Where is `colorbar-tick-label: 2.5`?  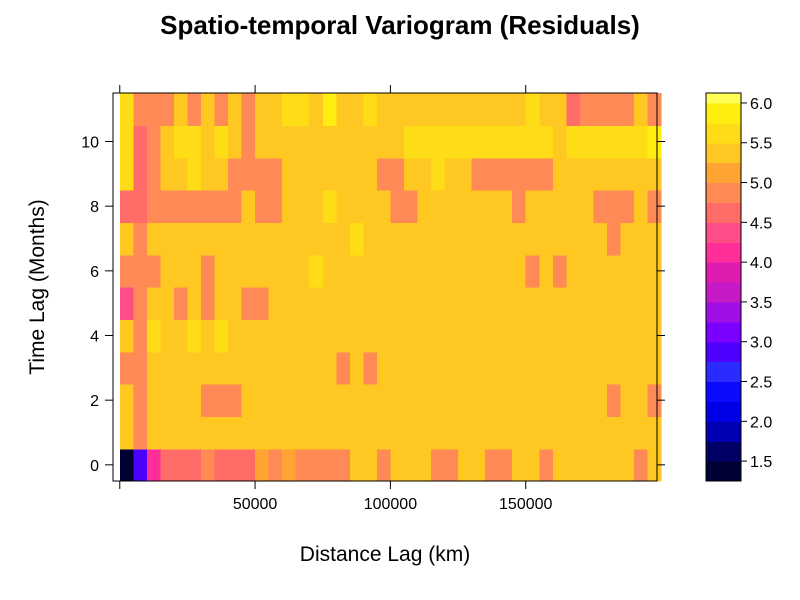
colorbar-tick-label: 2.5 is located at coordinates (761, 383).